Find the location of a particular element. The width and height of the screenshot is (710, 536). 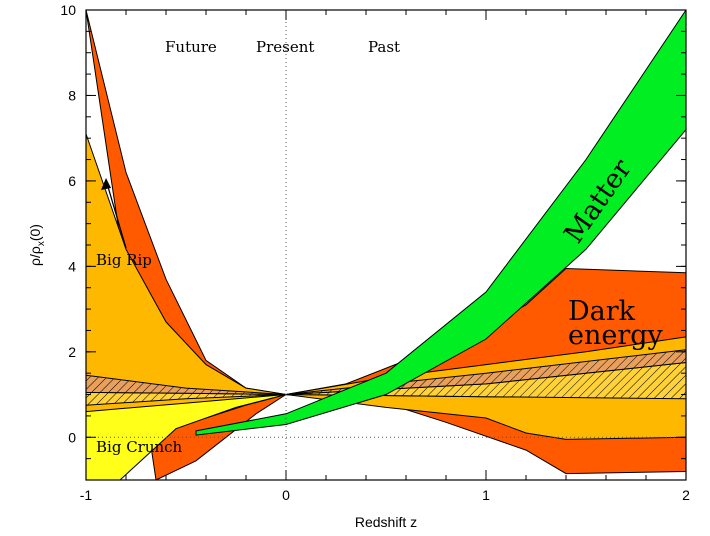

x-tick-label: -1 is located at coordinates (86, 495).